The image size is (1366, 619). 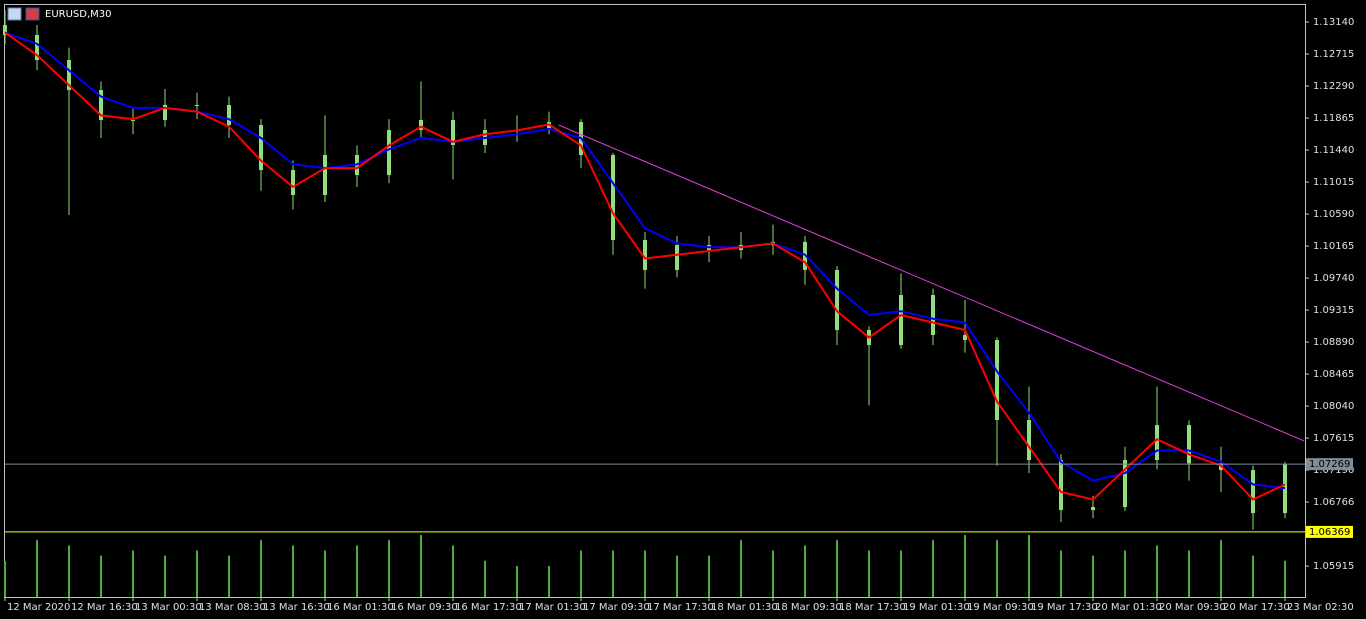 I want to click on y-tick-label: 1.09315, so click(x=1333, y=310).